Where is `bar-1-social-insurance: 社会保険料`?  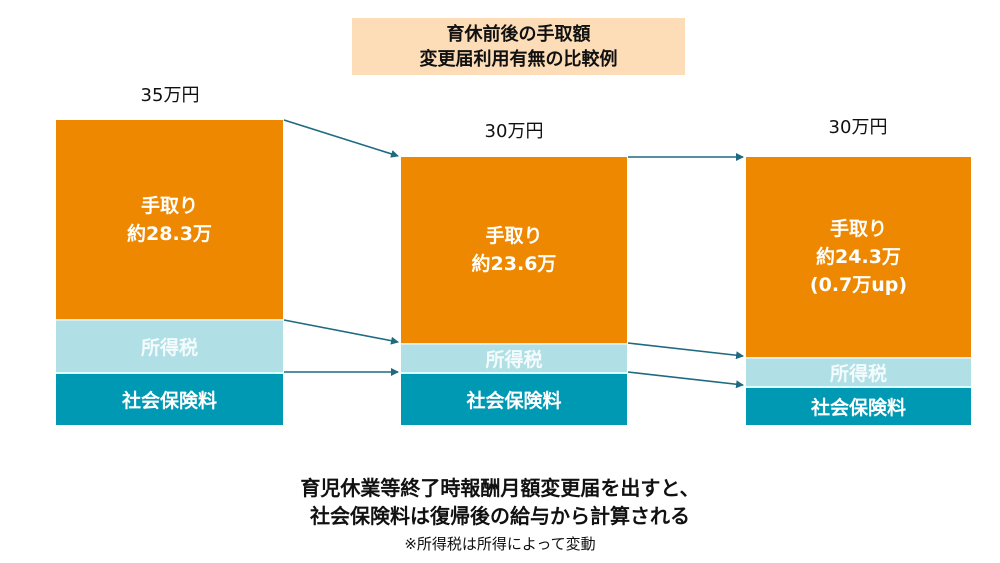
bar-1-social-insurance: 社会保険料 is located at coordinates (169, 398).